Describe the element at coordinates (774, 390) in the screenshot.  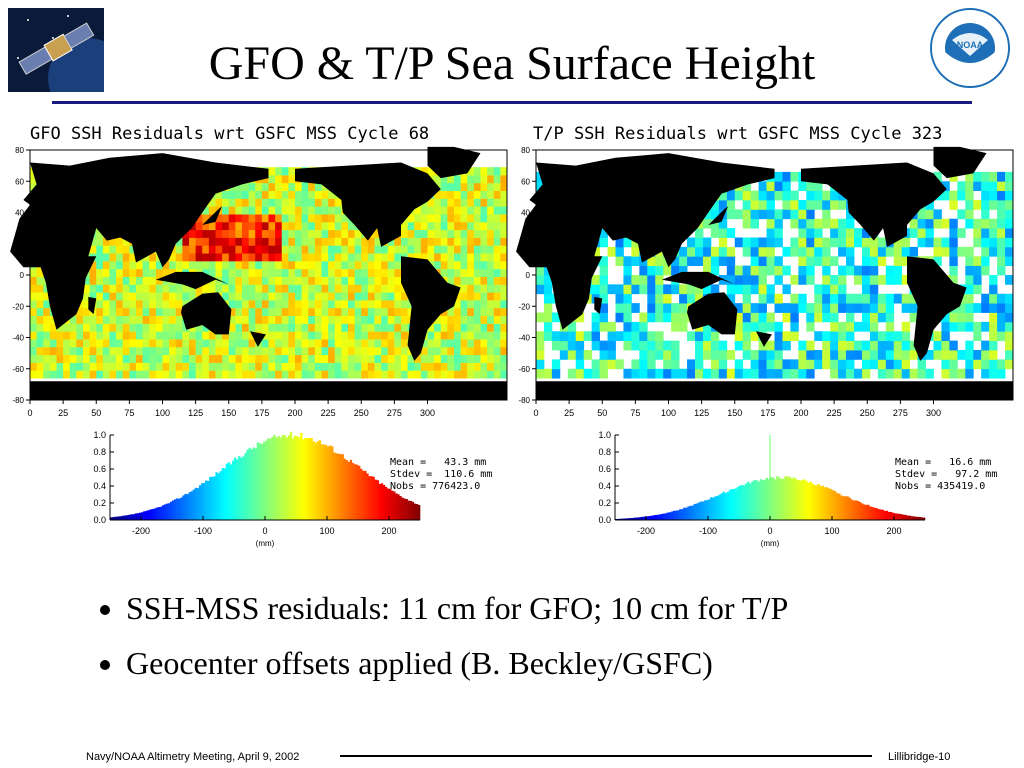
I see `land-mass` at that location.